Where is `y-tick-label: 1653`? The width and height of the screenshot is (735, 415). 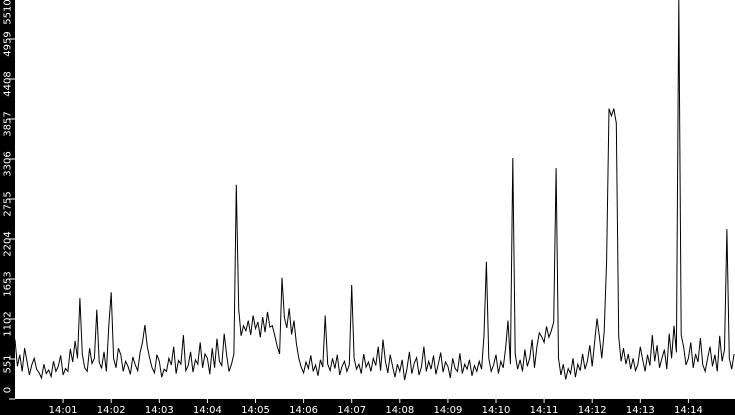
y-tick-label: 1653 is located at coordinates (8, 283).